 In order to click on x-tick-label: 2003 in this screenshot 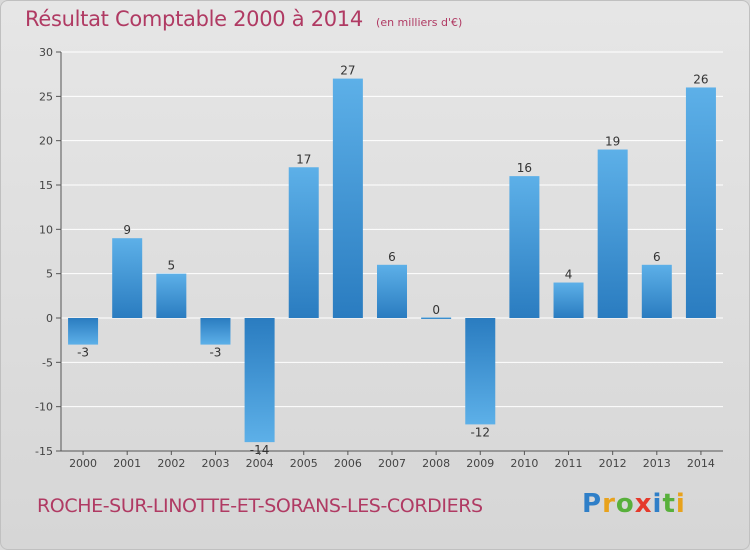, I will do `click(215, 463)`.